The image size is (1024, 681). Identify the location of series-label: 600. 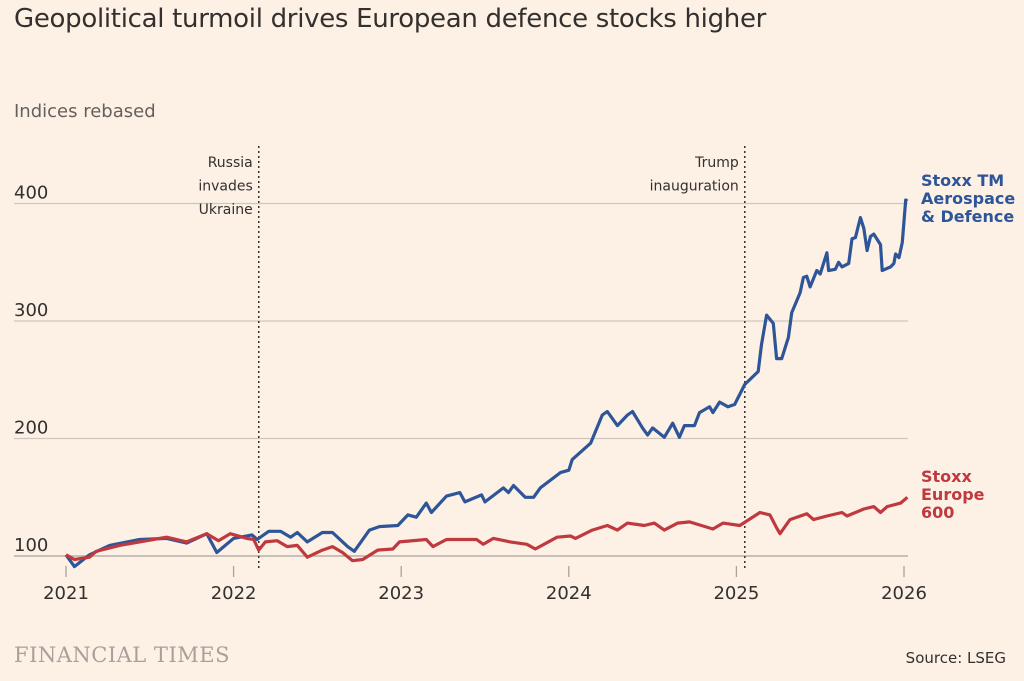
(937, 512).